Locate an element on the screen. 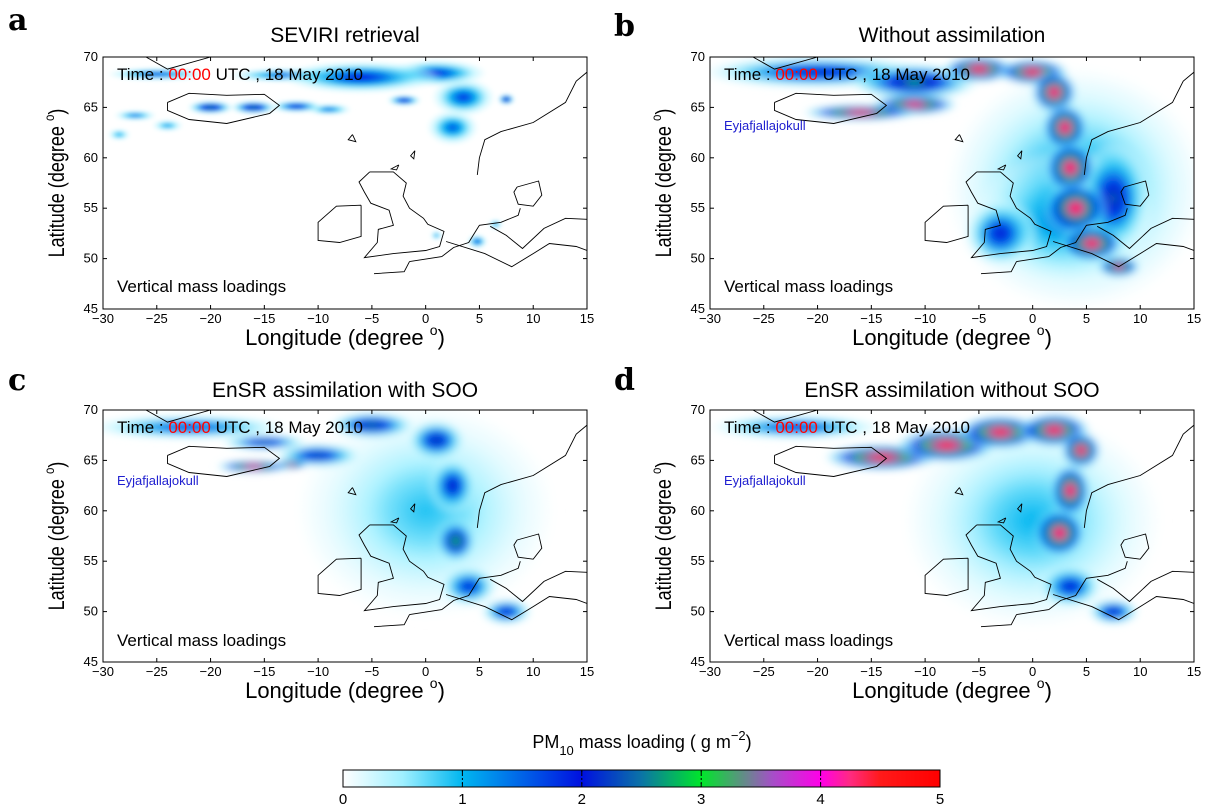 This screenshot has width=1215, height=809. x-tick-label: −10 is located at coordinates (318, 318).